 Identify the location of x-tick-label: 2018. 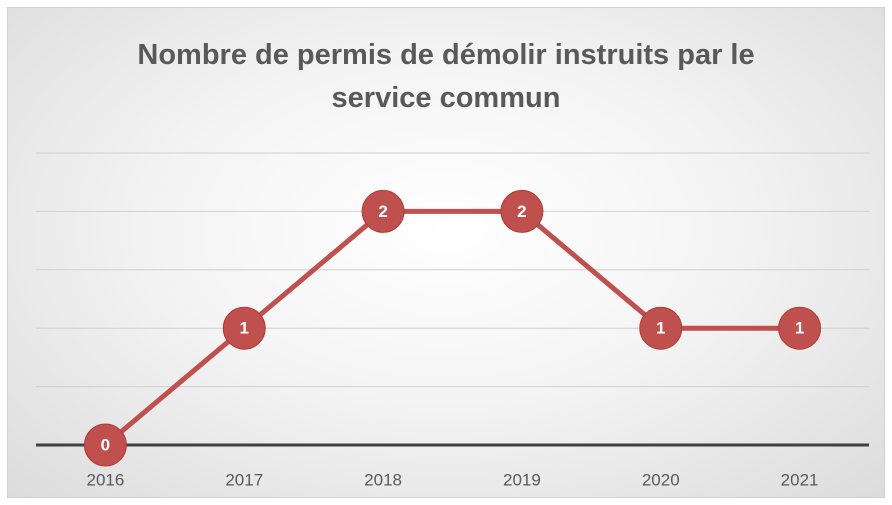
(383, 479).